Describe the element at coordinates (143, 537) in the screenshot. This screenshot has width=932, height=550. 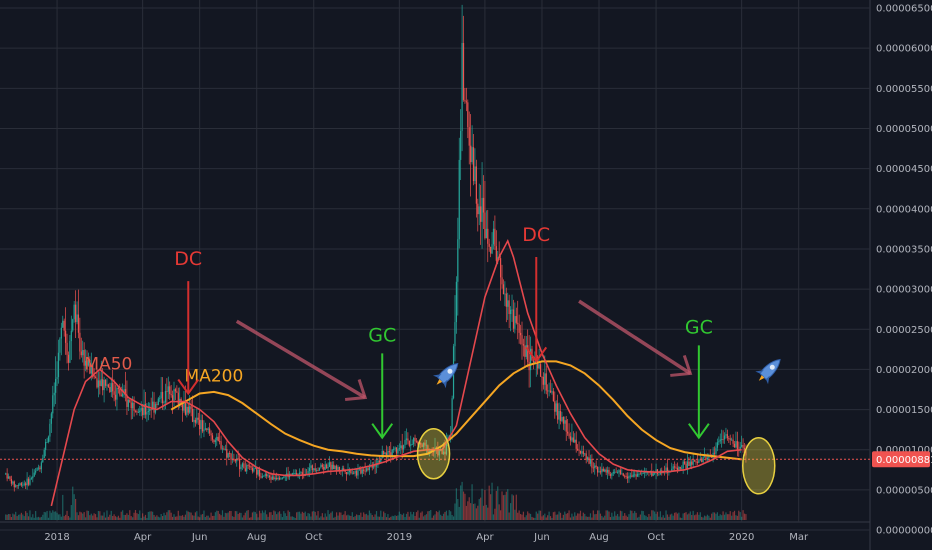
I see `x-tick-label: Apr` at that location.